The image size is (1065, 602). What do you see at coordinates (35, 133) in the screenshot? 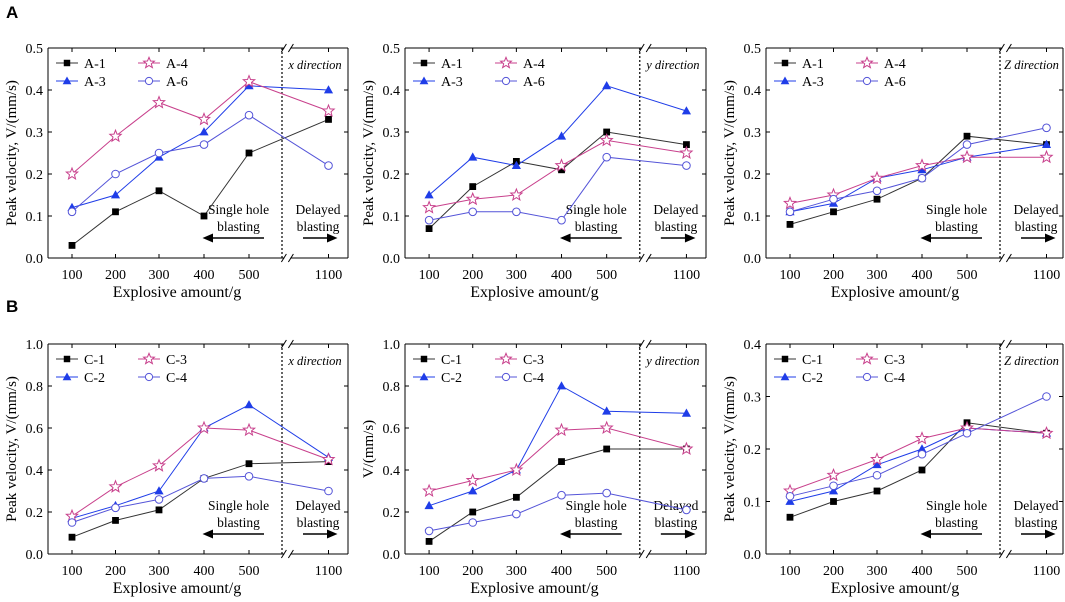
I see `y-tick-label: 0.3` at bounding box center [35, 133].